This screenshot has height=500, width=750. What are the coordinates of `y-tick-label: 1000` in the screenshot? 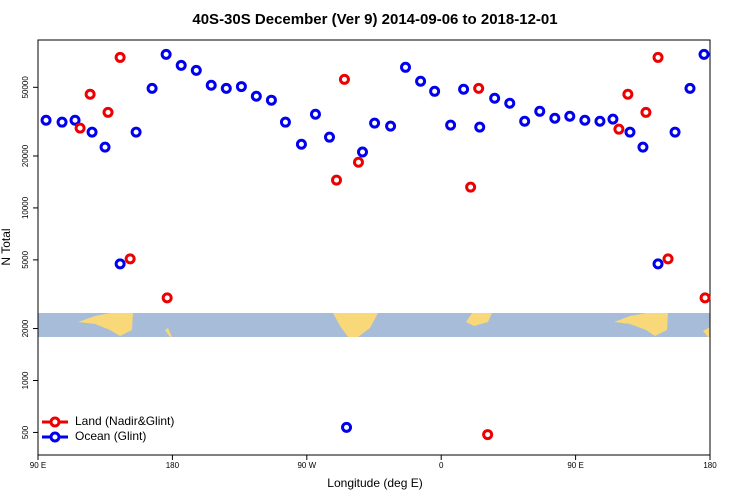 It's located at (25, 380).